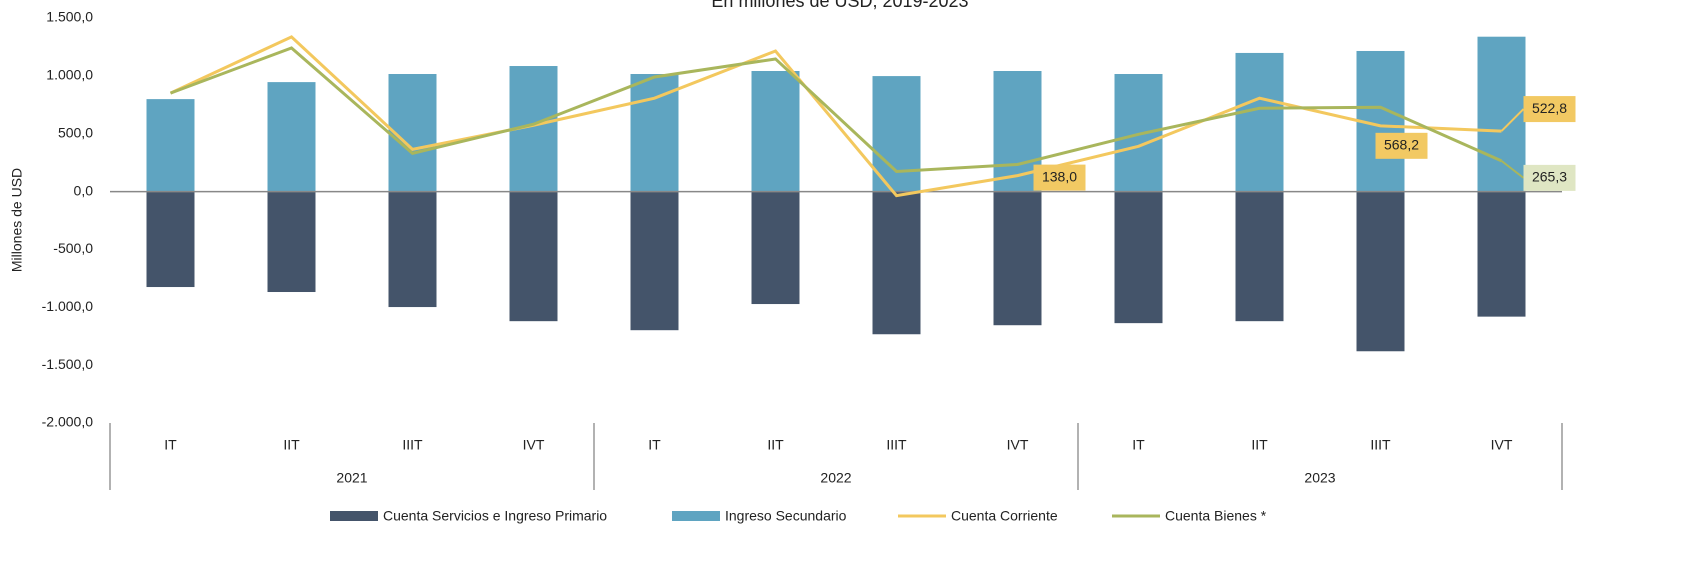  What do you see at coordinates (75, 132) in the screenshot?
I see `y-tick-label: 500,0` at bounding box center [75, 132].